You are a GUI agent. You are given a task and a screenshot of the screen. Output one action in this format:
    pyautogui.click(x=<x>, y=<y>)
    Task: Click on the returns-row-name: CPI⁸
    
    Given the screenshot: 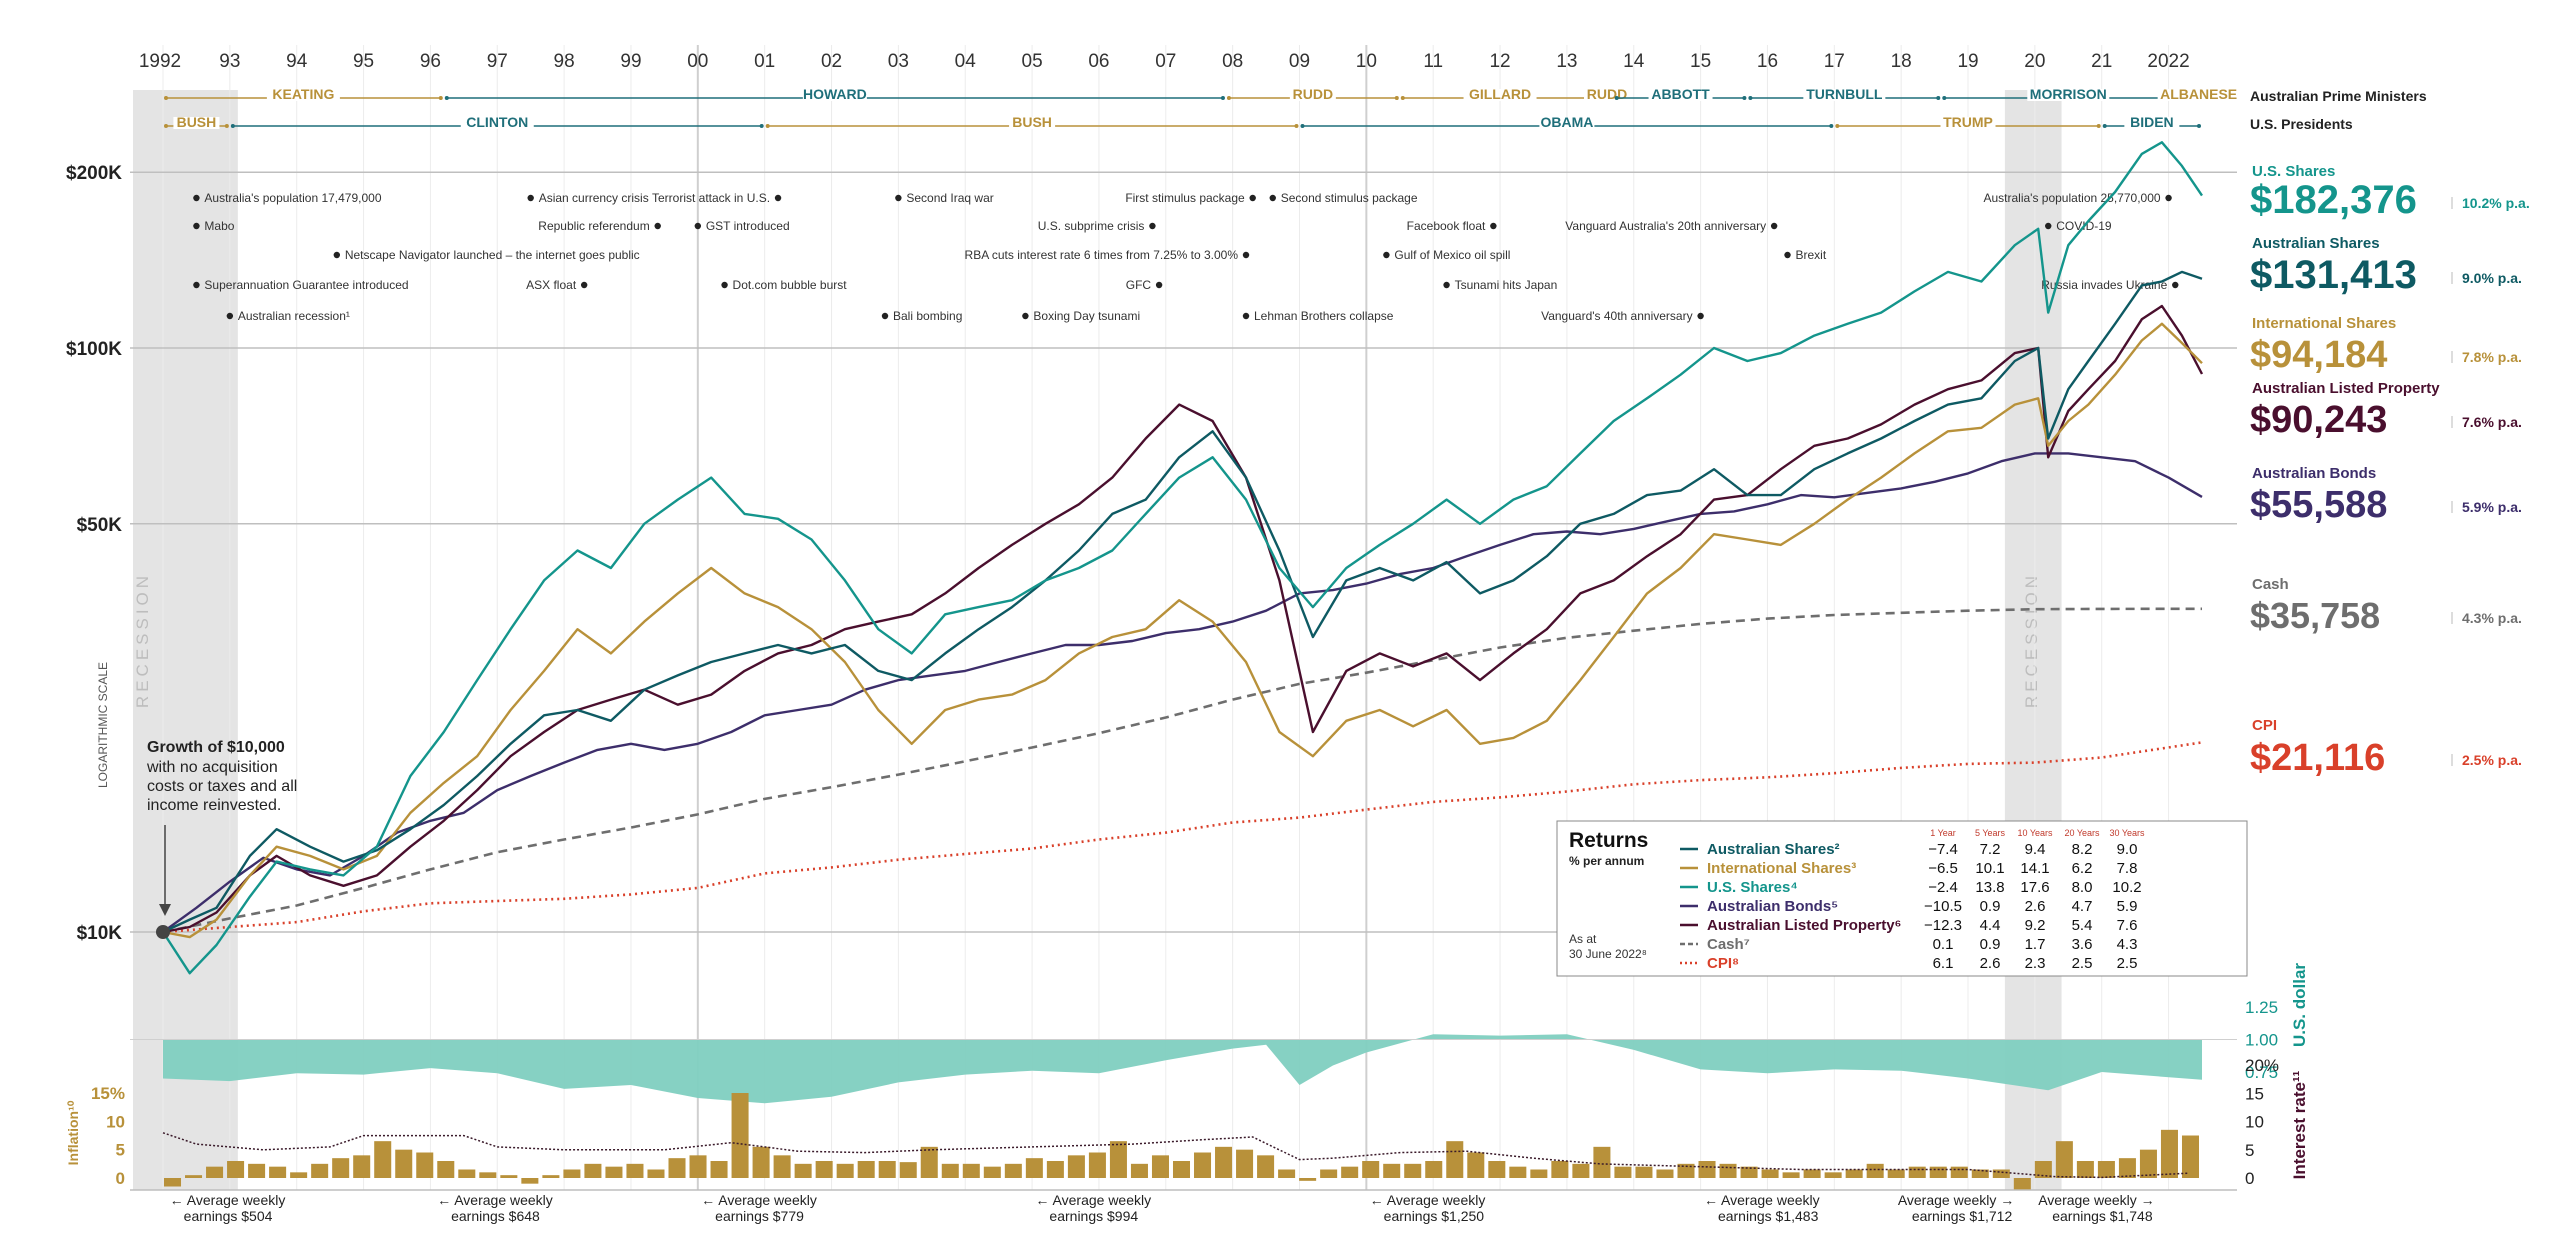 What is the action you would take?
    pyautogui.click(x=1723, y=963)
    